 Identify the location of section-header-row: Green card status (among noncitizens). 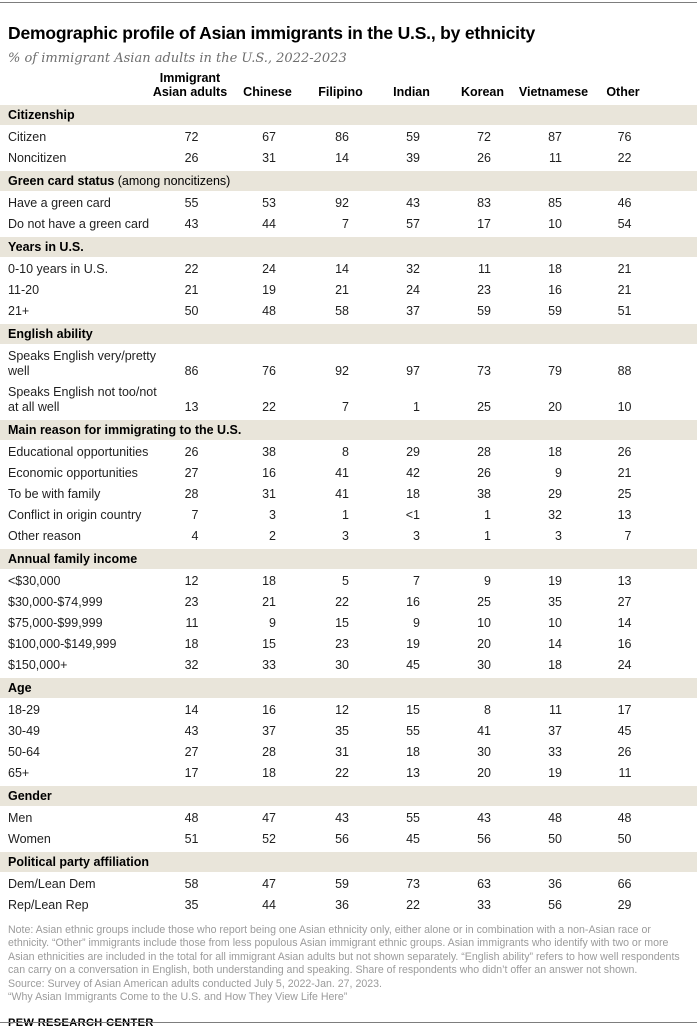
(348, 181).